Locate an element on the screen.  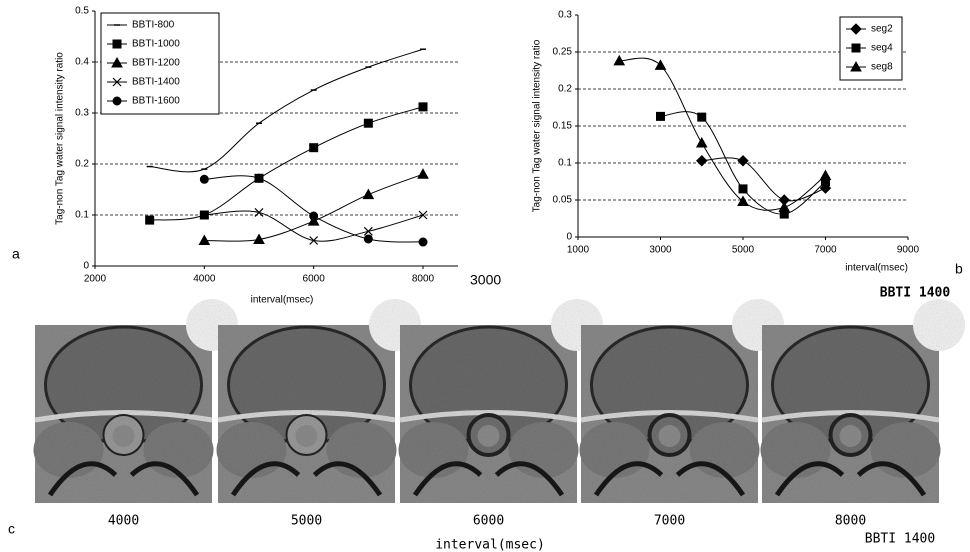
panel-label: c is located at coordinates (11, 529).